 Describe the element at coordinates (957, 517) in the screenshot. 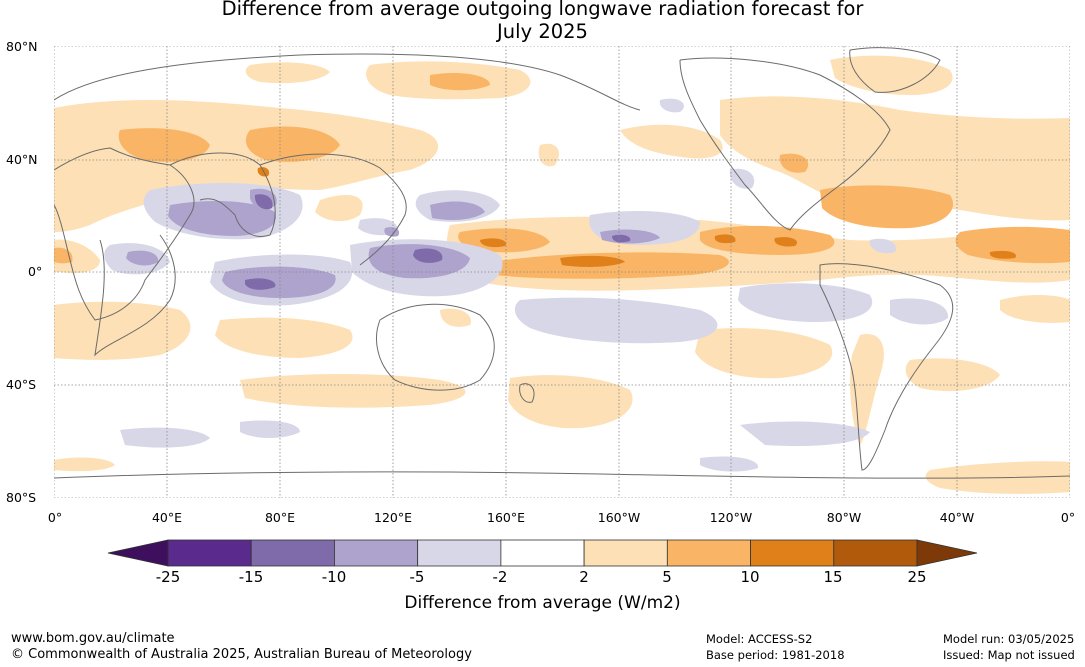

I see `lon-label-40w: 40°W` at that location.